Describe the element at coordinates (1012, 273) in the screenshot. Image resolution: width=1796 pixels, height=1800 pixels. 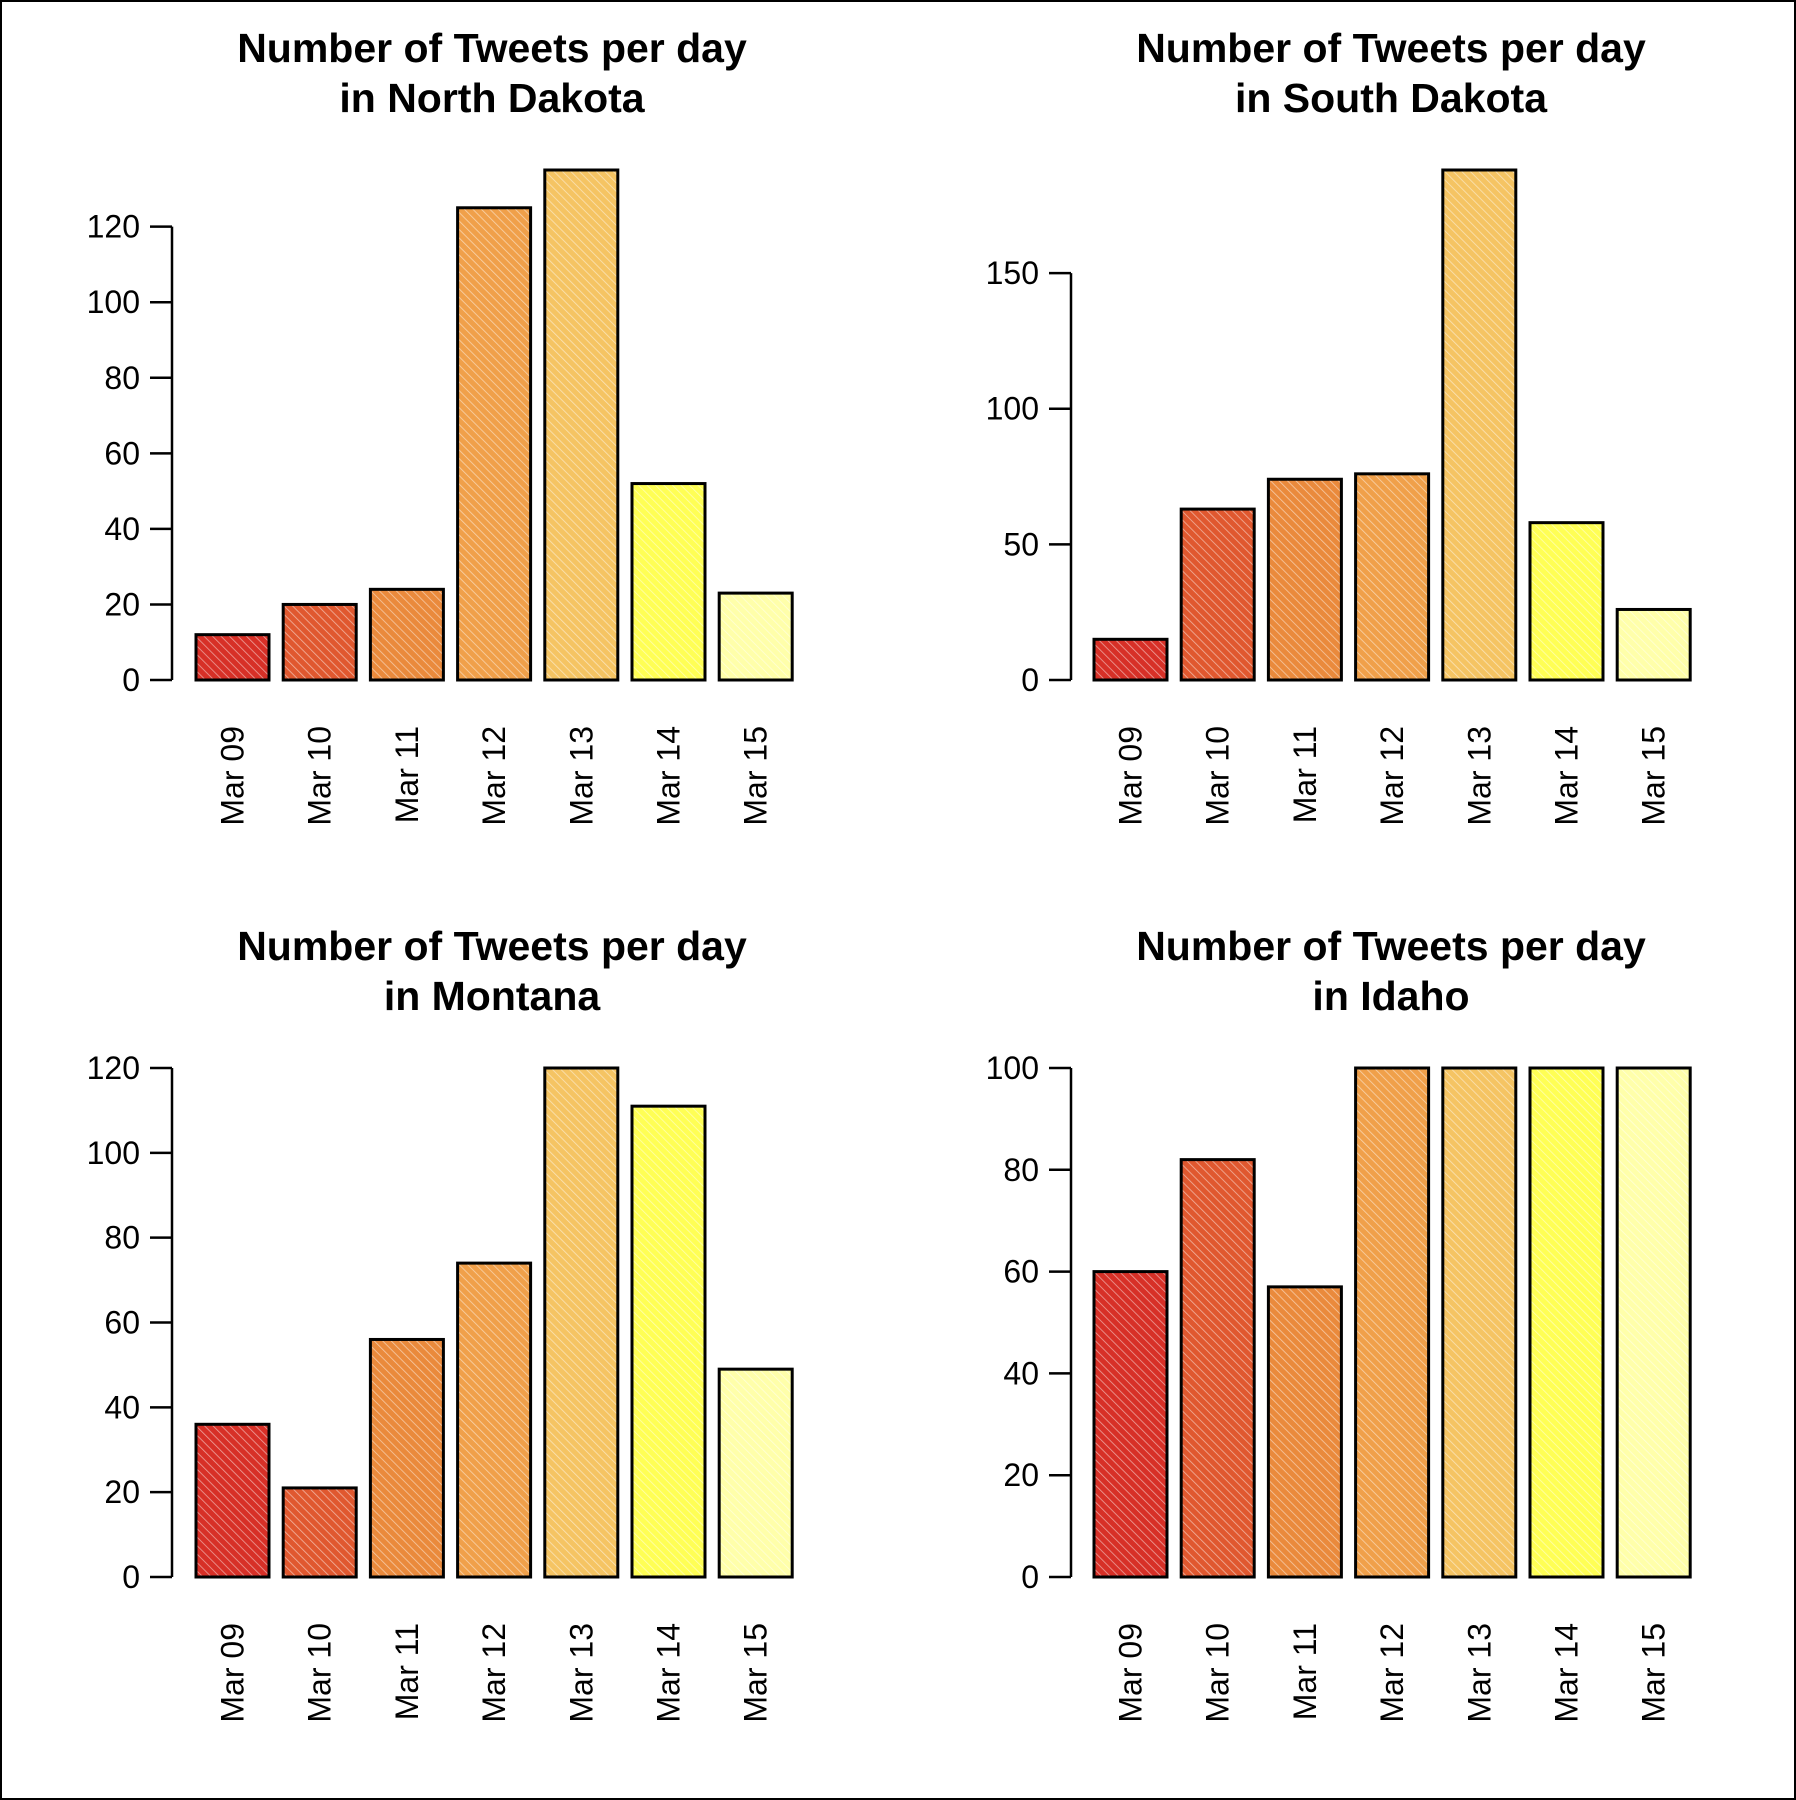
I see `y-tick-label: 150` at that location.